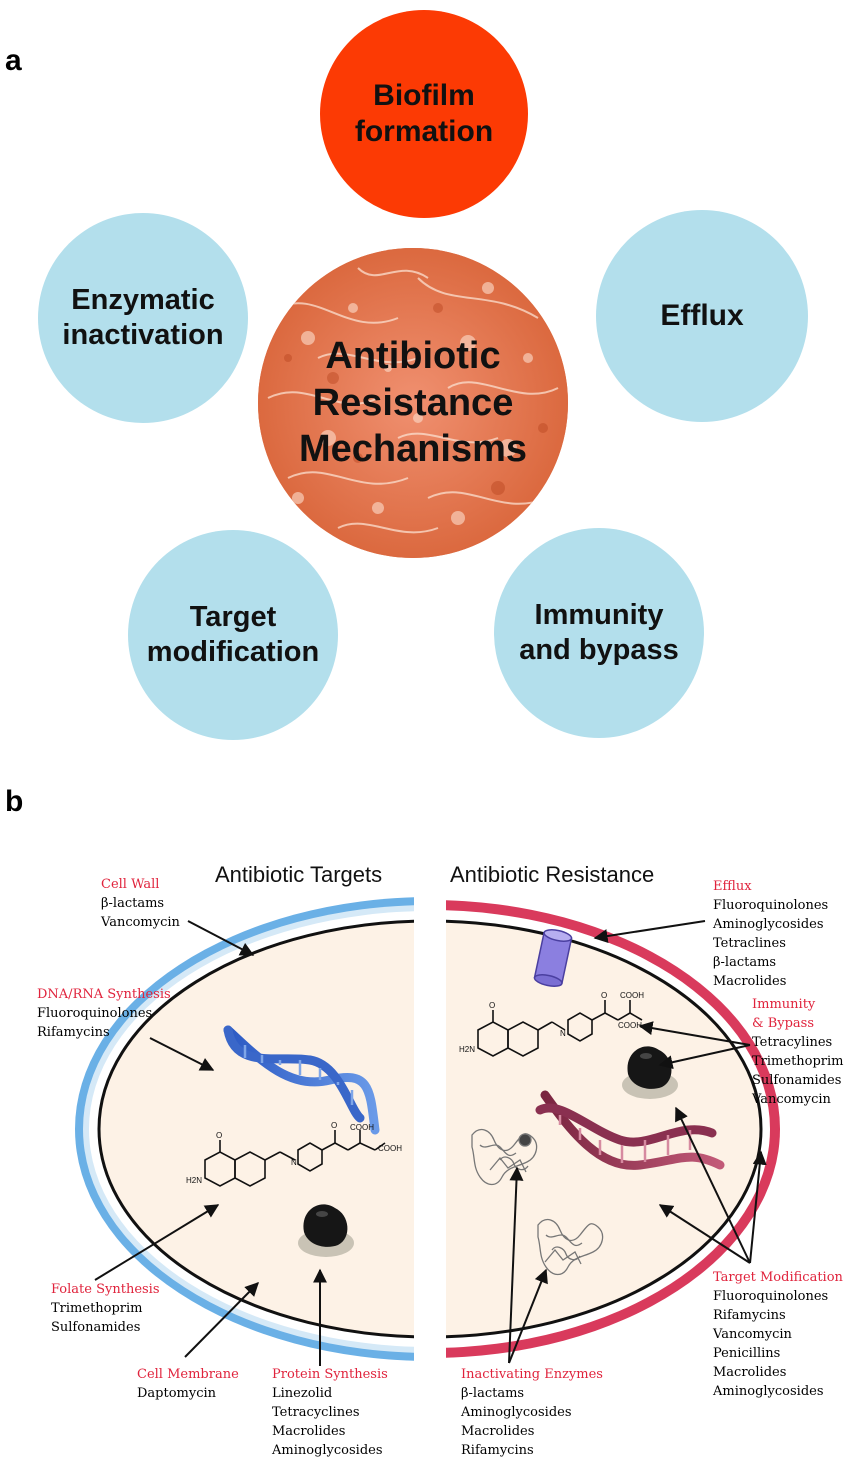  I want to click on enzymatic-inactivation-label: Enzymatic inactivation, so click(143, 317).